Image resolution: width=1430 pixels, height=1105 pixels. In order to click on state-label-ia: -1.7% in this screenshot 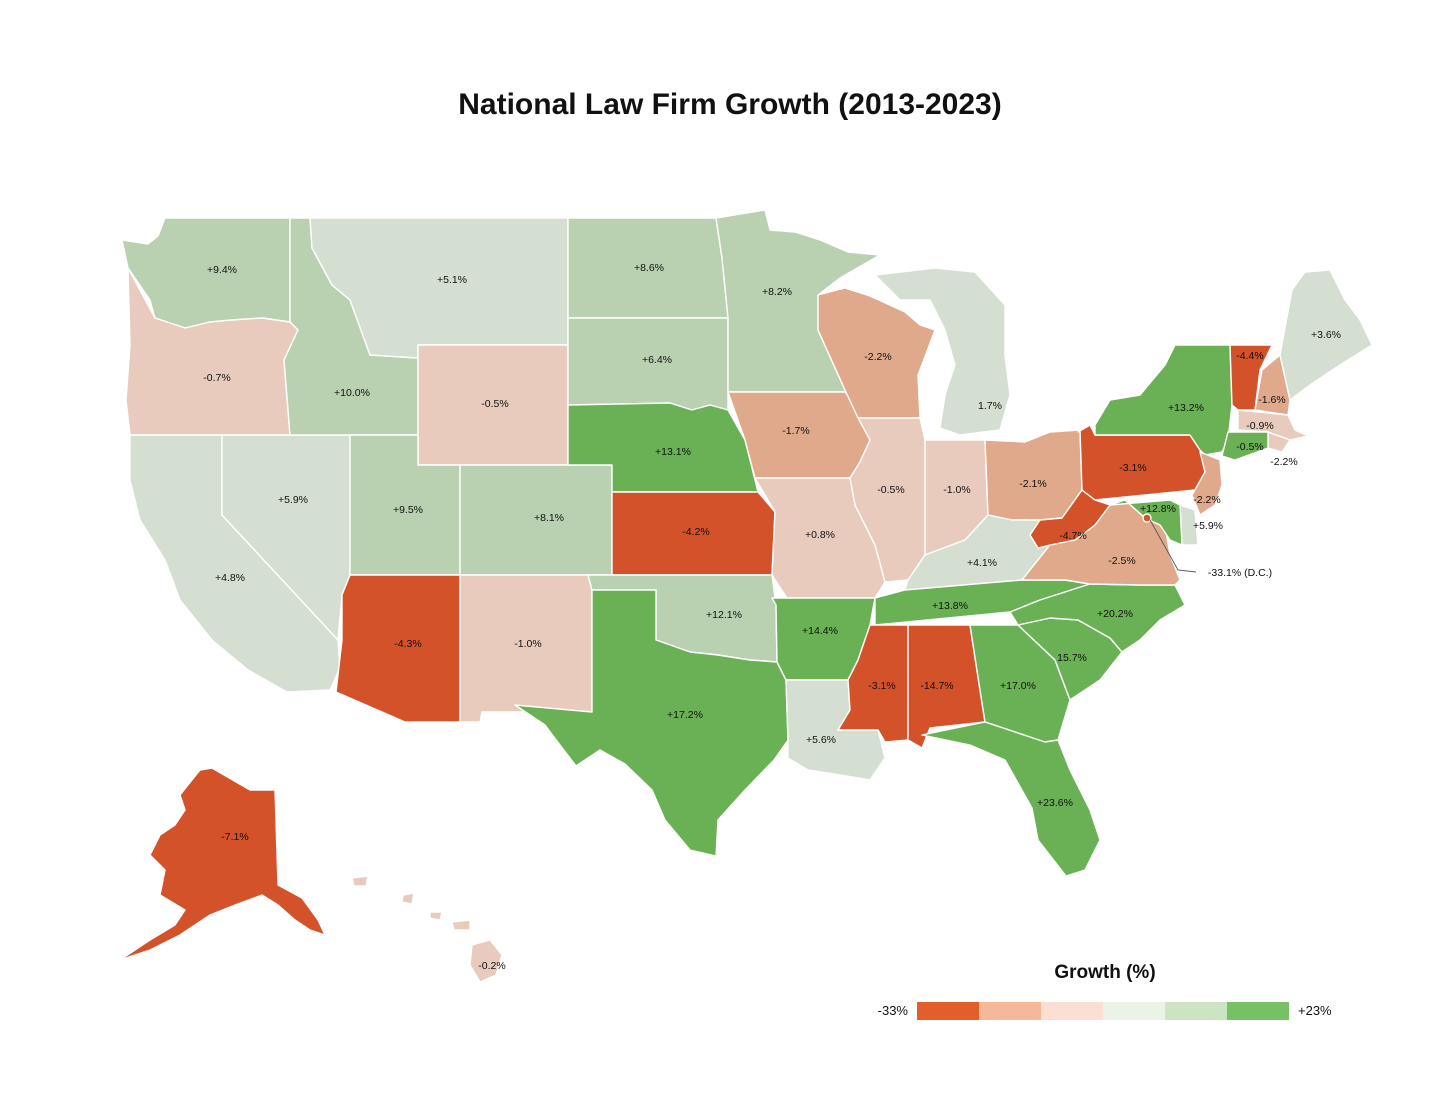, I will do `click(795, 431)`.